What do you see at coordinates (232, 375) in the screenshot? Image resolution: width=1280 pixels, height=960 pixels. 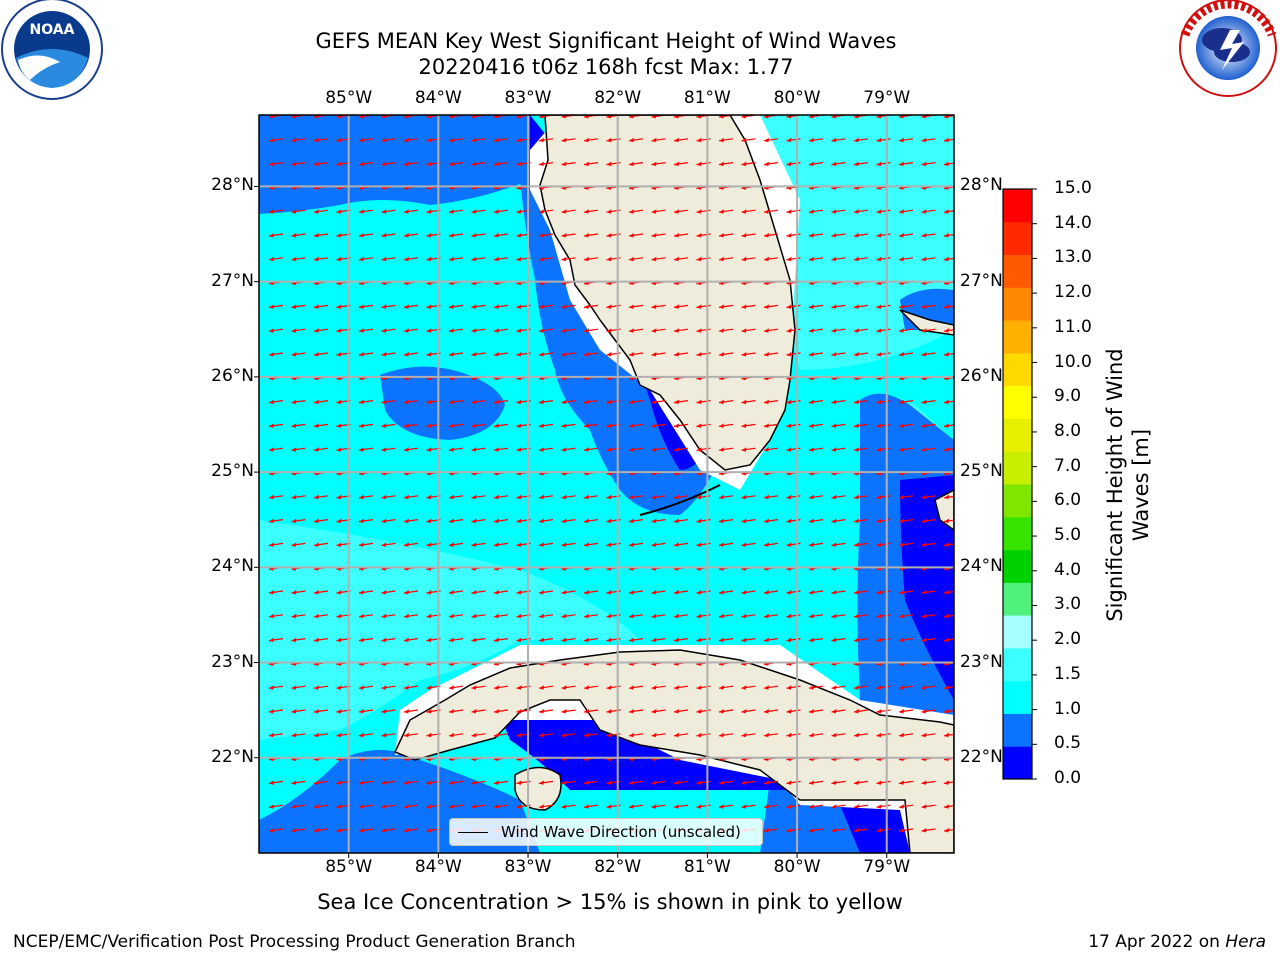 I see `lat-label-left: 26°N` at bounding box center [232, 375].